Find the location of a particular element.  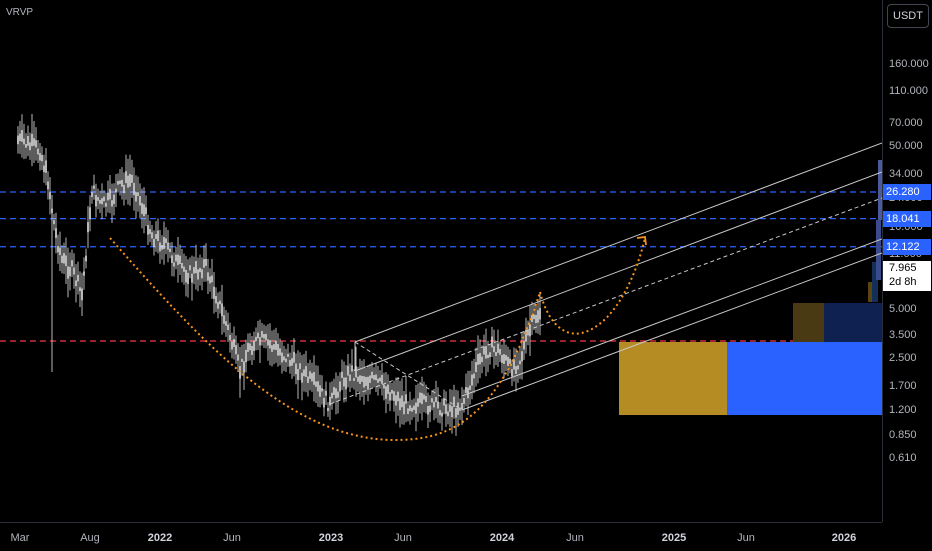

time-label: 2024 is located at coordinates (502, 538).